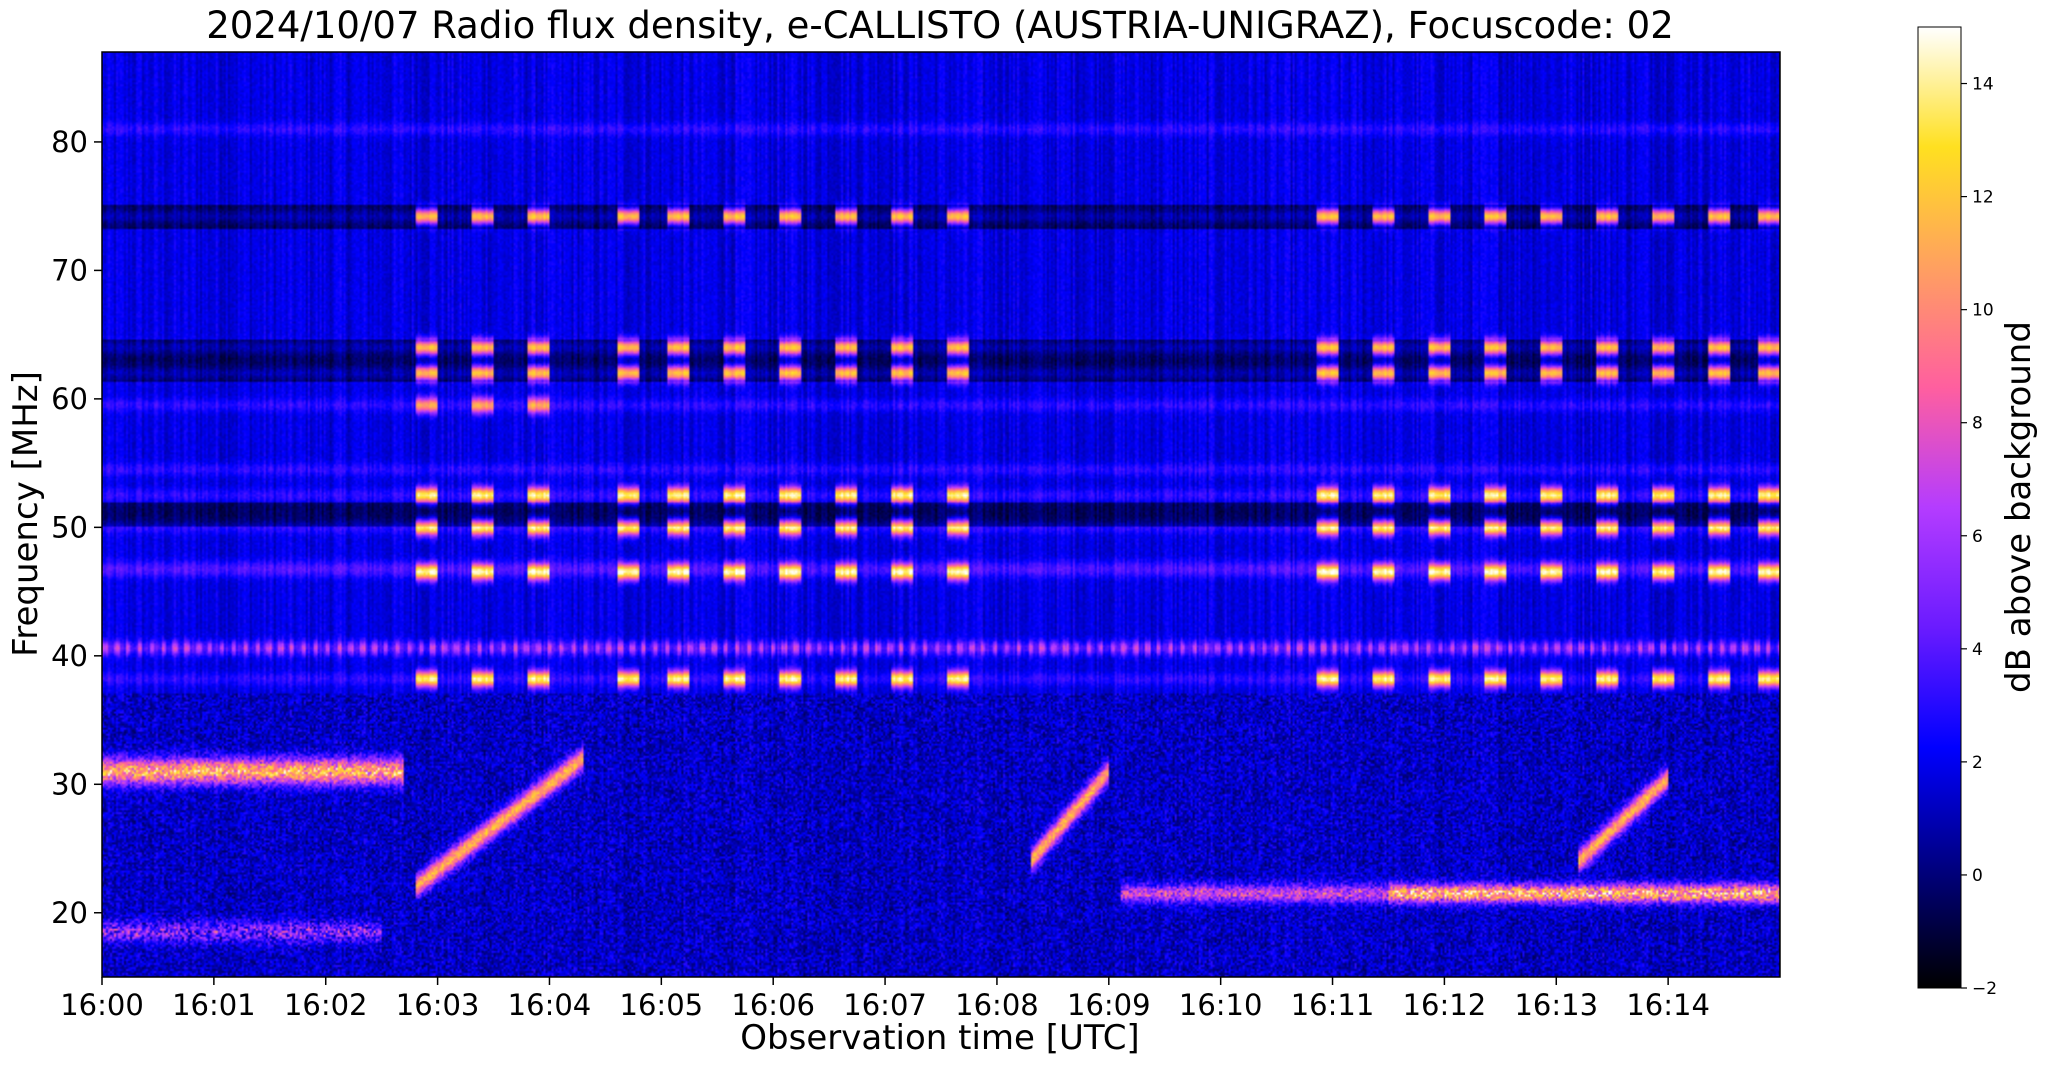  What do you see at coordinates (885, 1005) in the screenshot?
I see `x-tick-label: 16:07` at bounding box center [885, 1005].